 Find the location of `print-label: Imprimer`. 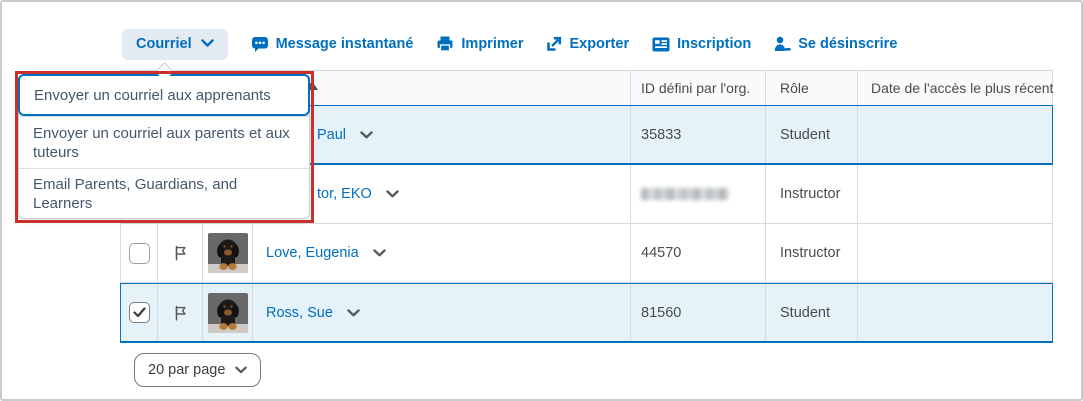

print-label: Imprimer is located at coordinates (492, 44).